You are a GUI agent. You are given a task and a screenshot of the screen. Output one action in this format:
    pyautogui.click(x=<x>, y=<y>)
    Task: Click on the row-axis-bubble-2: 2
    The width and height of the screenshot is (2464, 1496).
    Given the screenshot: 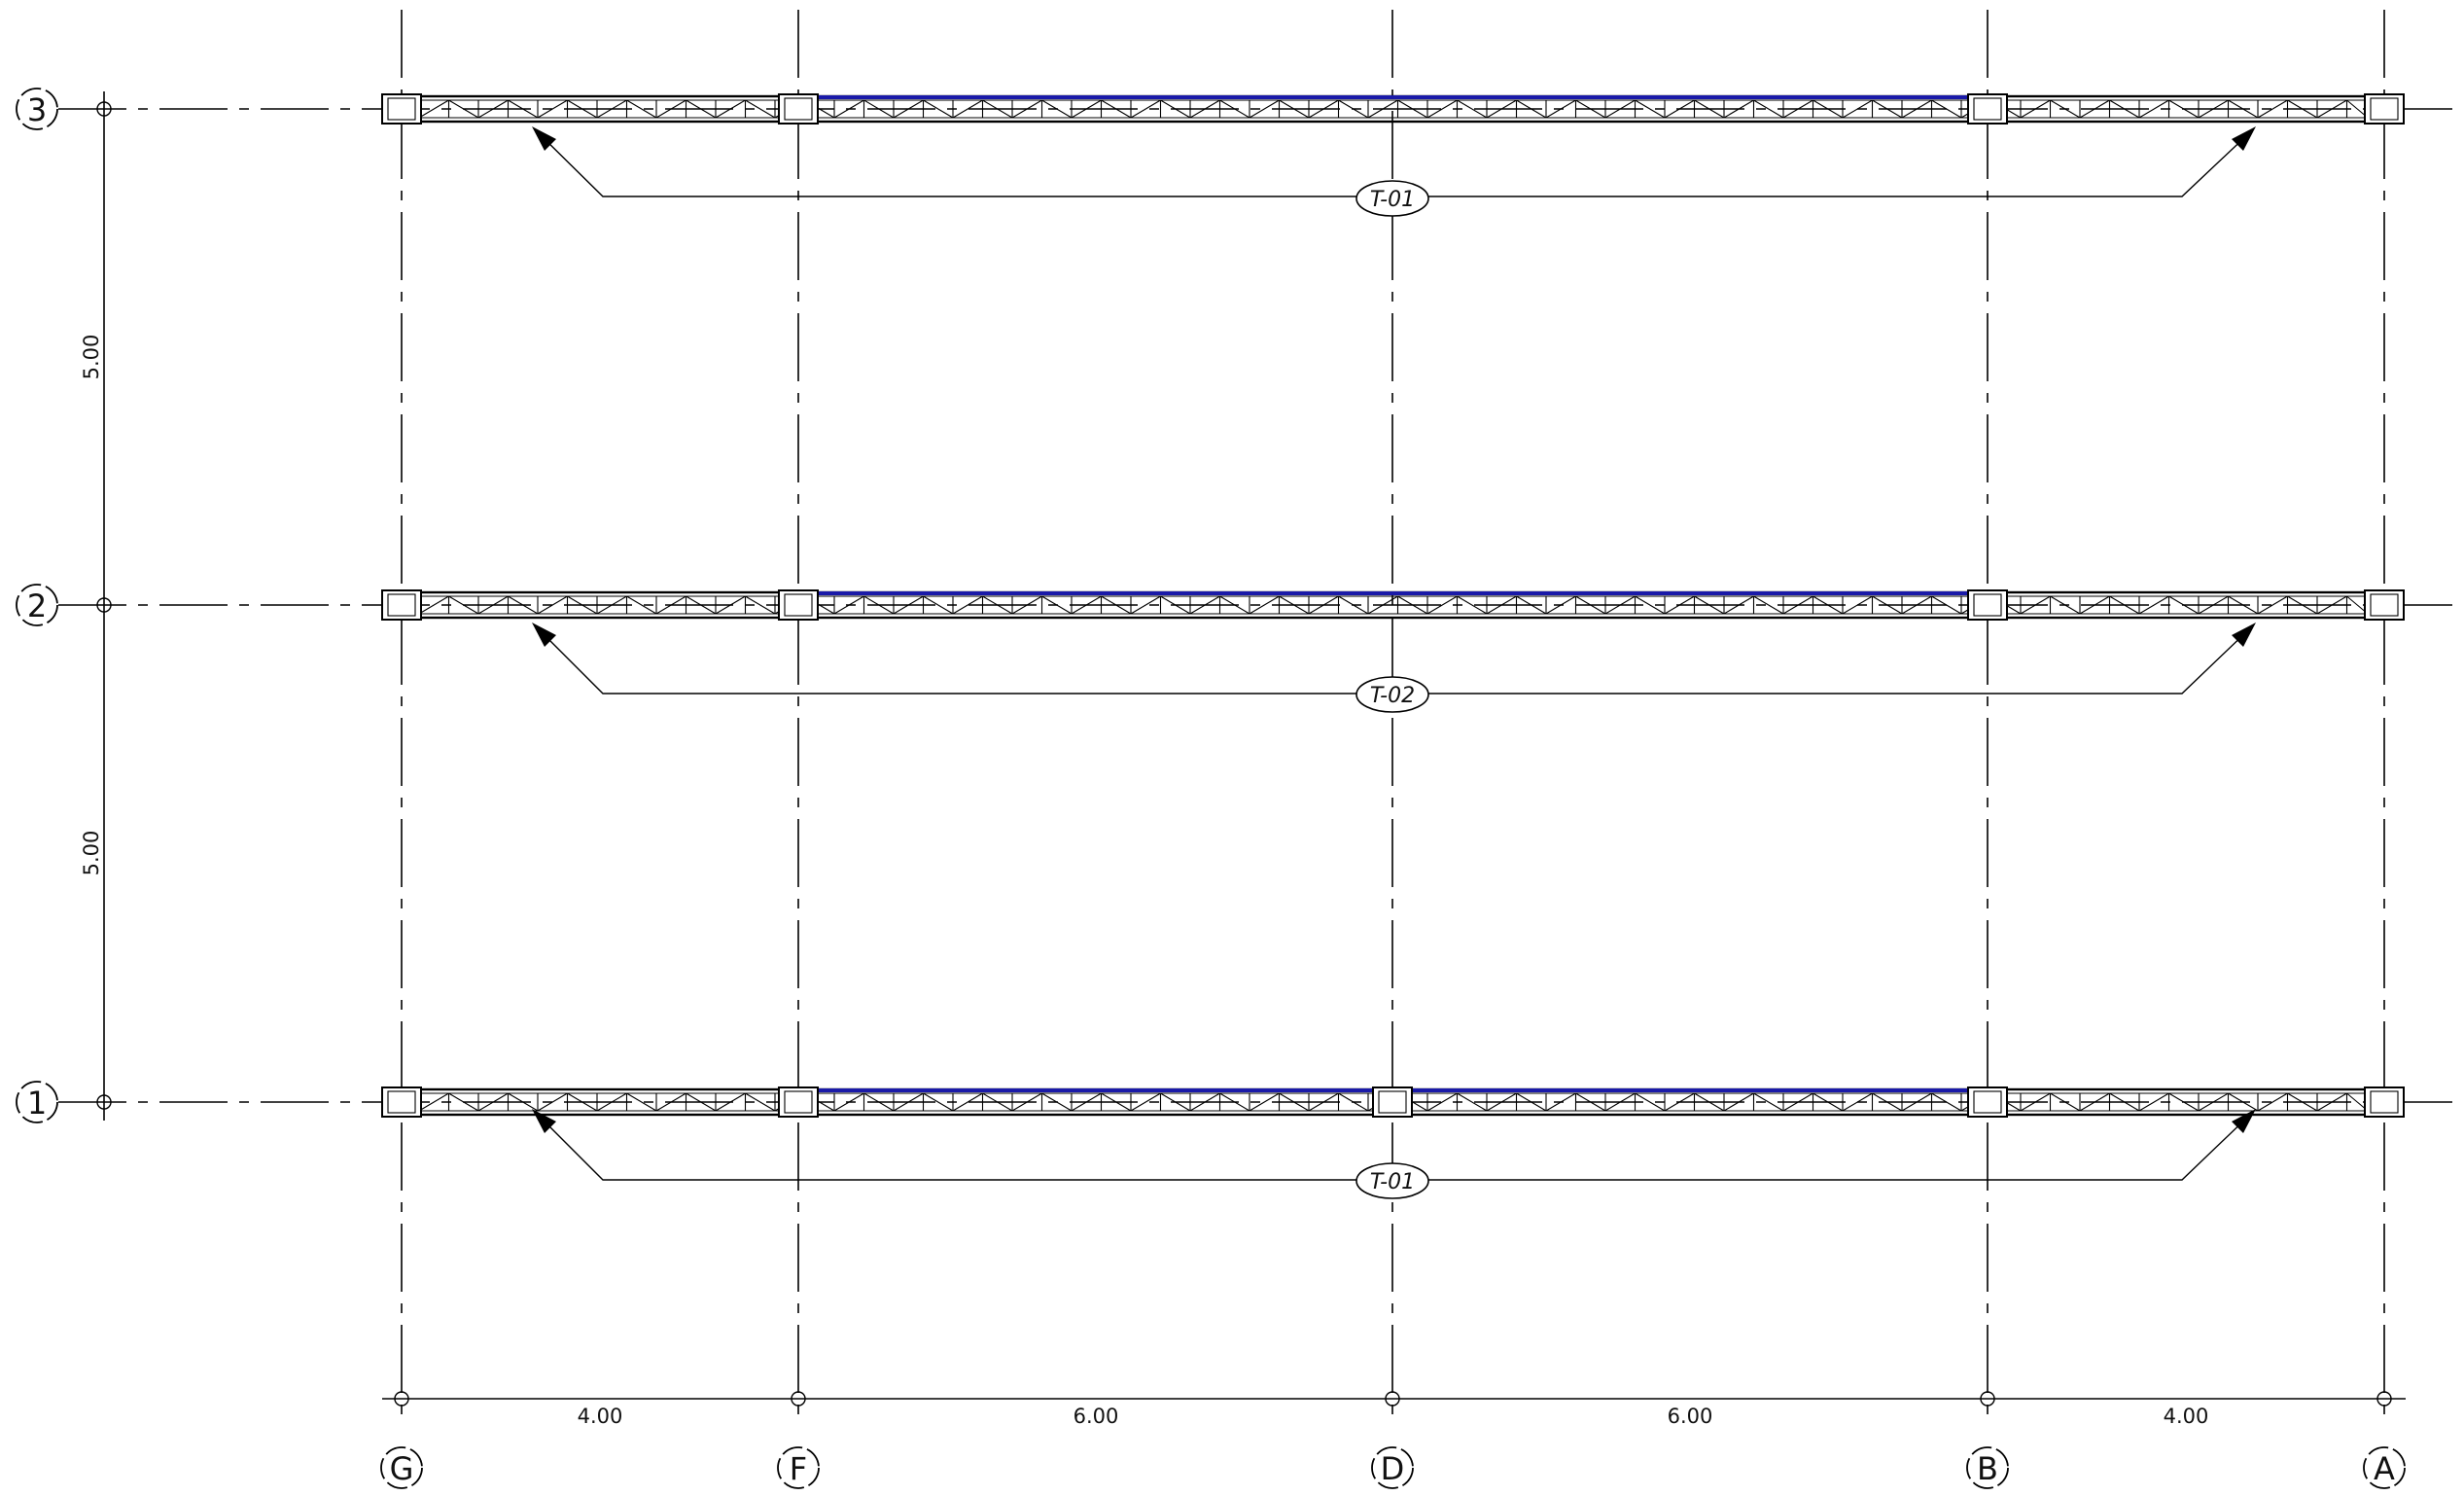 What is the action you would take?
    pyautogui.click(x=37, y=605)
    